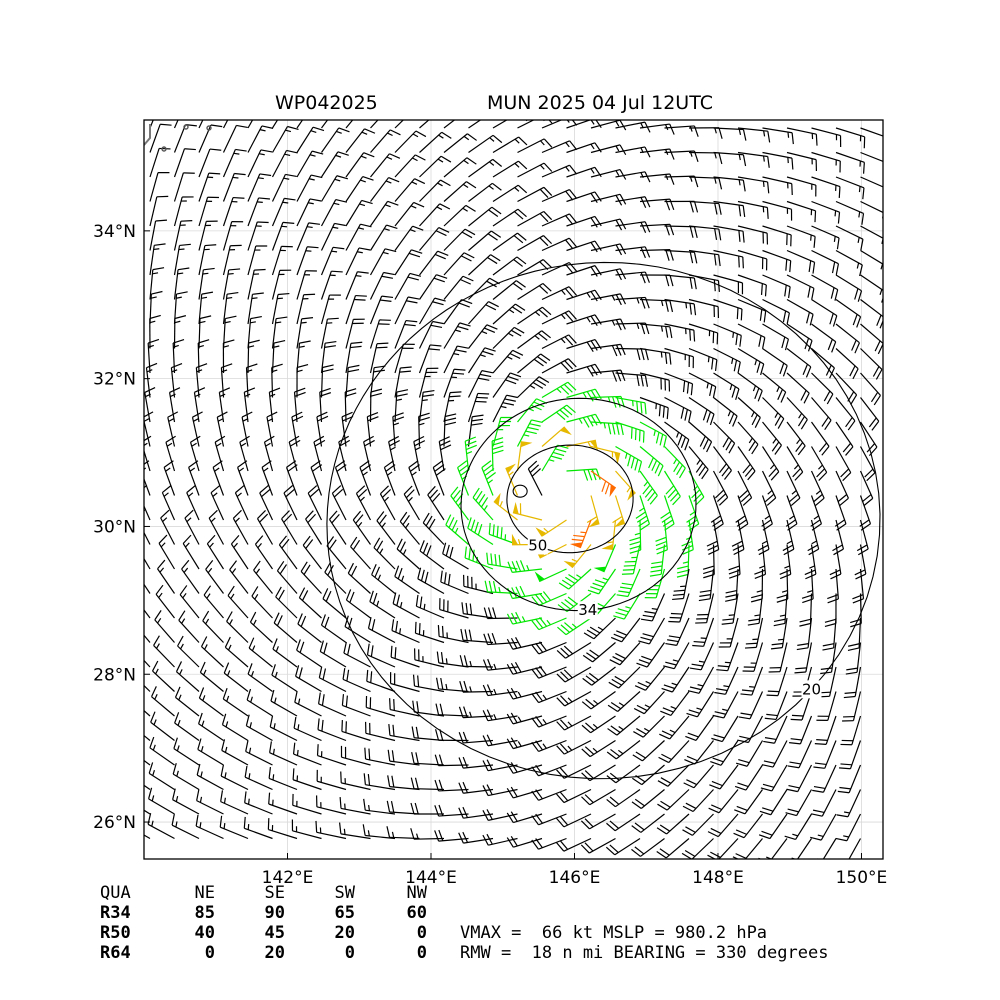  Describe the element at coordinates (186, 127) in the screenshot. I see `island` at that location.